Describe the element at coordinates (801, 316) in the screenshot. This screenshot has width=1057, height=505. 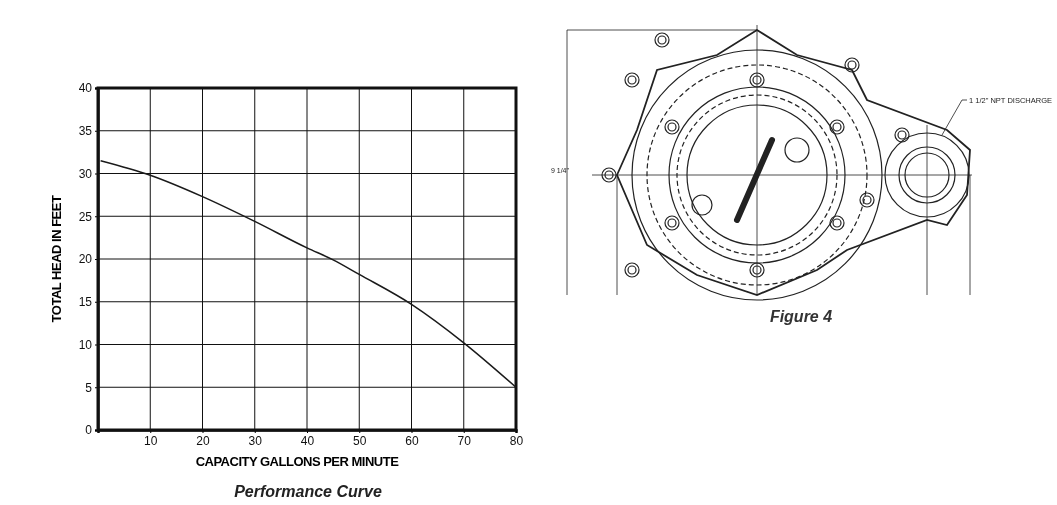
I see `caption: Figure 4` at that location.